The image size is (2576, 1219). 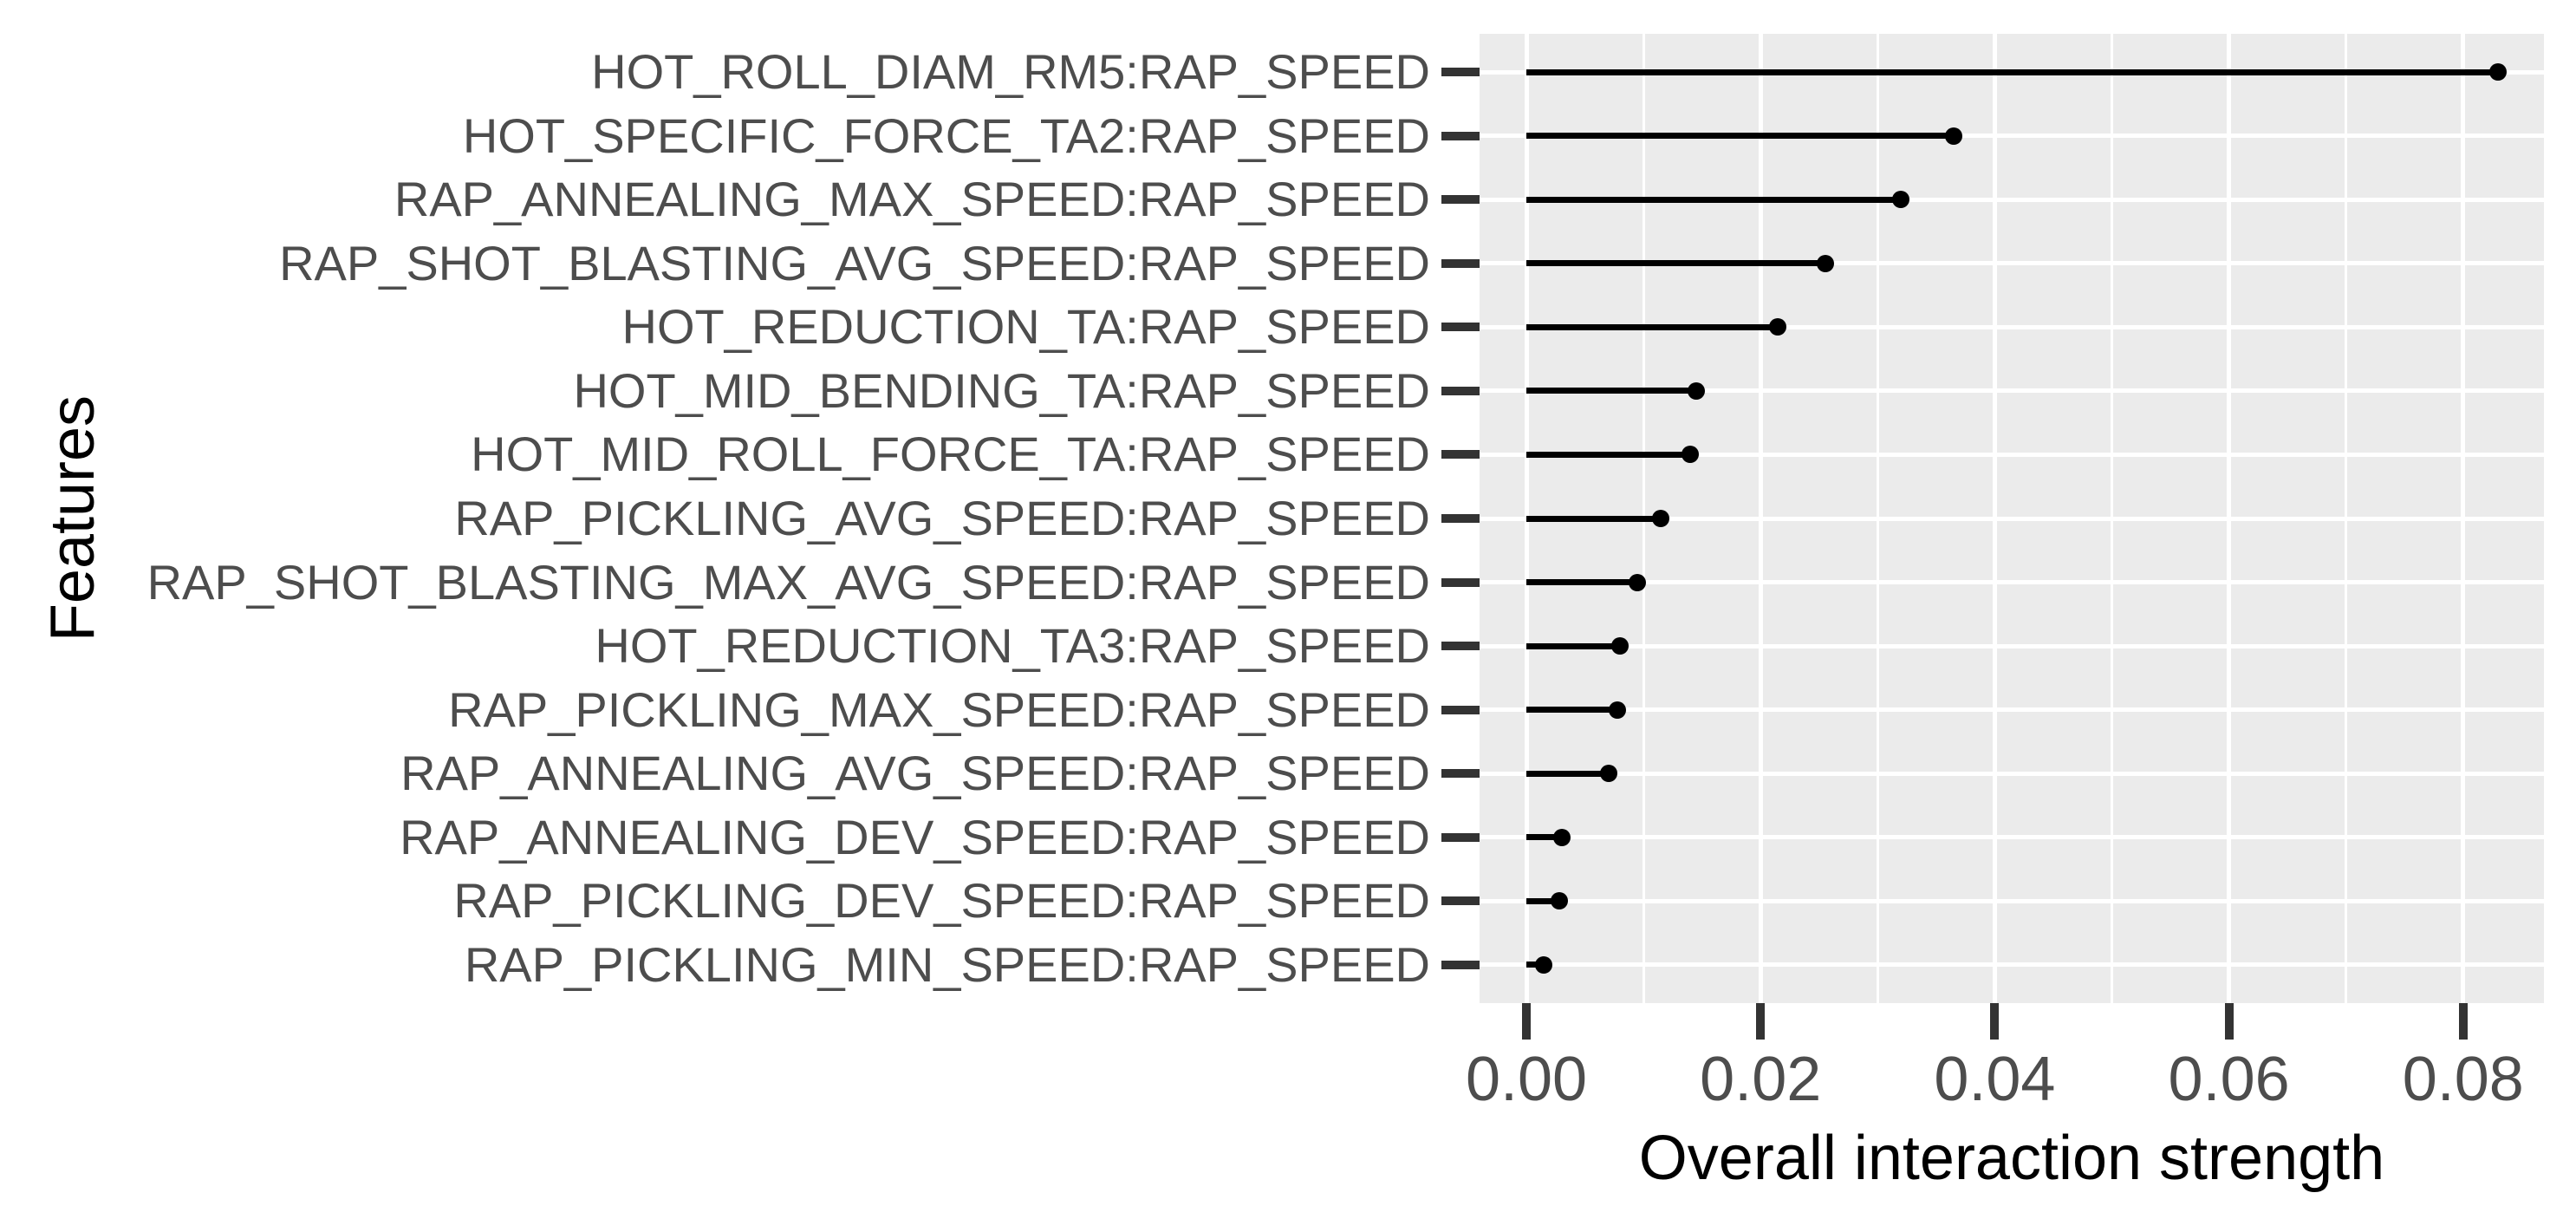 I want to click on x-axis-title: Overall interaction strength, so click(x=2011, y=1158).